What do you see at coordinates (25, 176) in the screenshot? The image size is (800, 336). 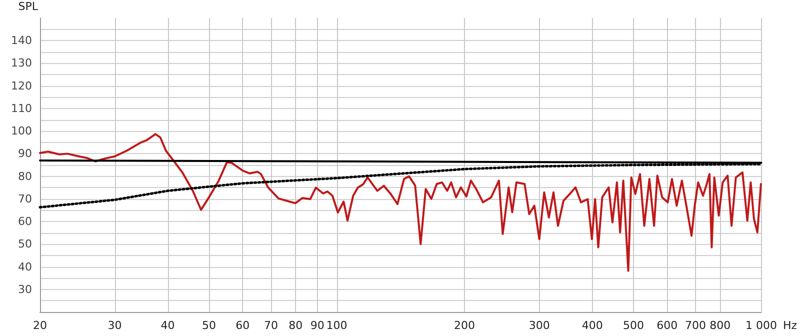 I see `y-tick-label: 80` at bounding box center [25, 176].